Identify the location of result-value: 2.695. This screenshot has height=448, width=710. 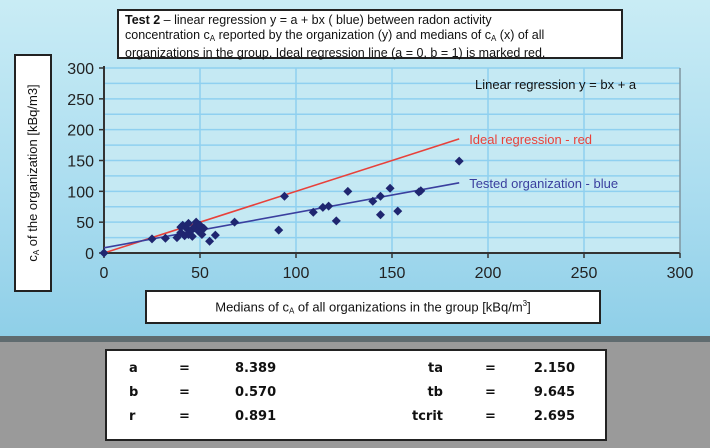
(554, 416).